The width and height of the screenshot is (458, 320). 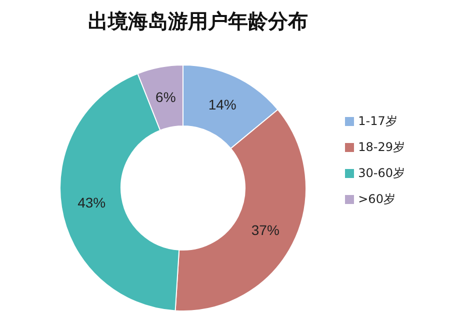 What do you see at coordinates (377, 199) in the screenshot?
I see `legend-label: >60岁` at bounding box center [377, 199].